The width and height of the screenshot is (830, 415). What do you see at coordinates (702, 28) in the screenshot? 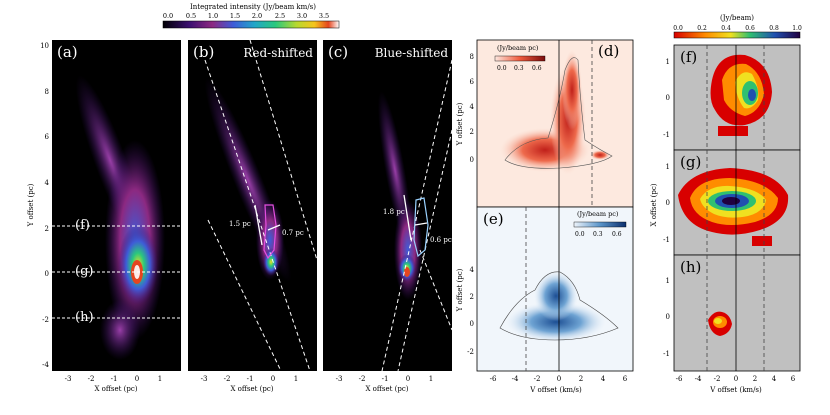
I see `cbar-tick: 0.2` at bounding box center [702, 28].